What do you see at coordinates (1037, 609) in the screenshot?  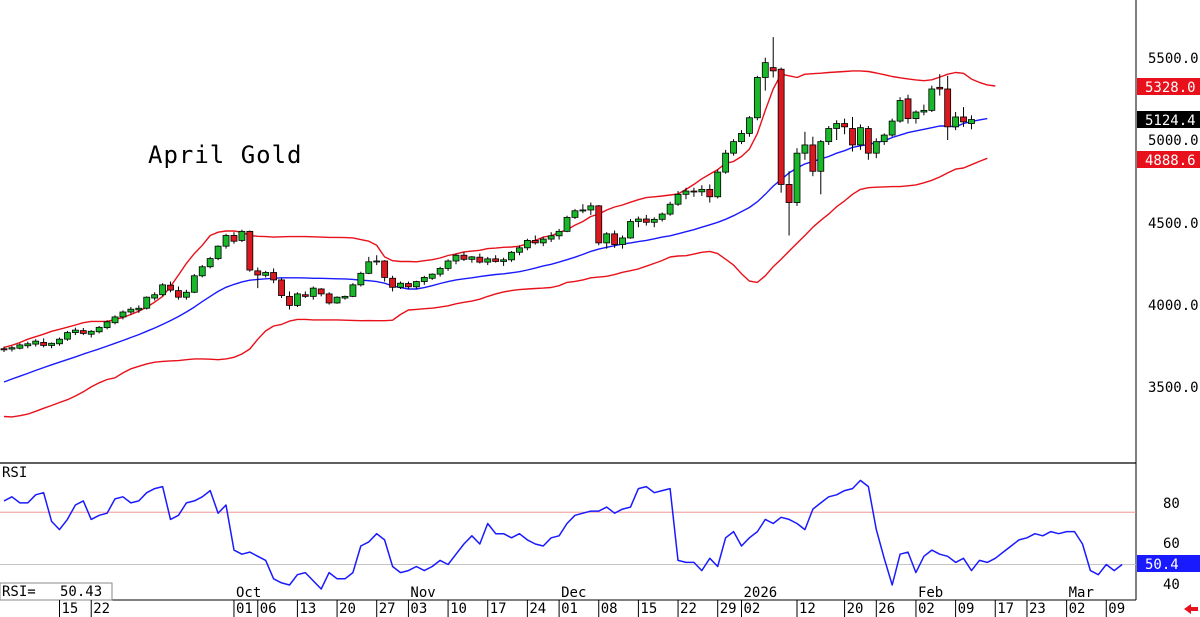 I see `date-tick-label: 23` at bounding box center [1037, 609].